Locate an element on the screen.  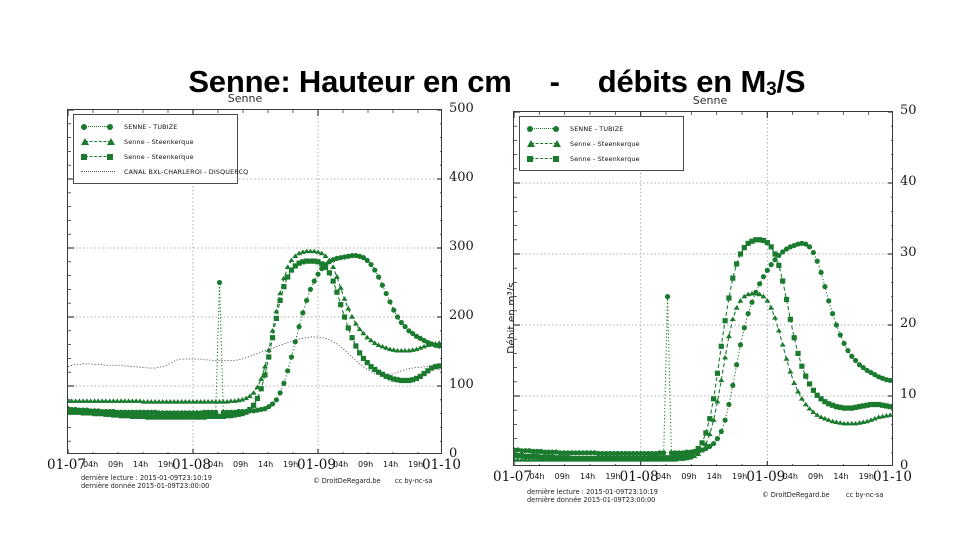
y-tick-label: 20 is located at coordinates (908, 323).